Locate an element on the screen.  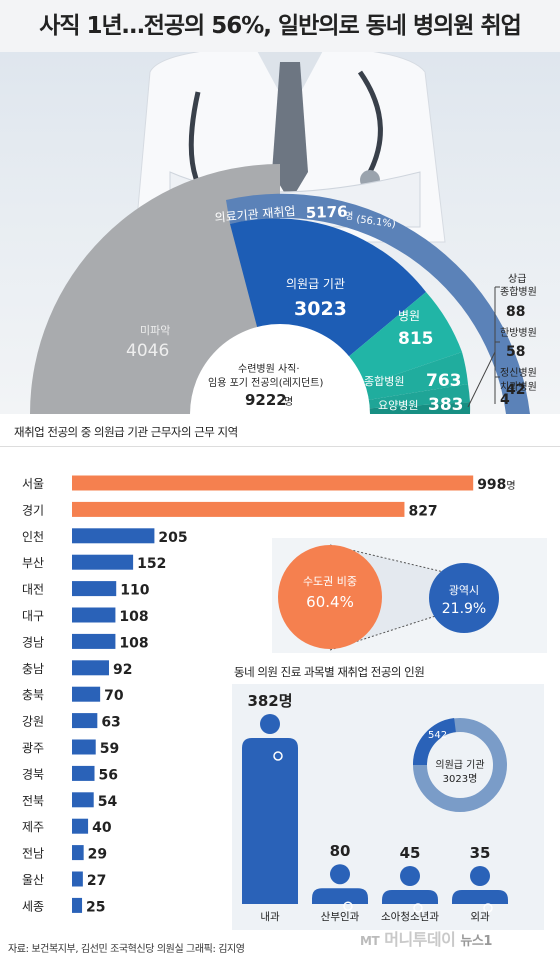
dept-value: 382명 is located at coordinates (269, 701).